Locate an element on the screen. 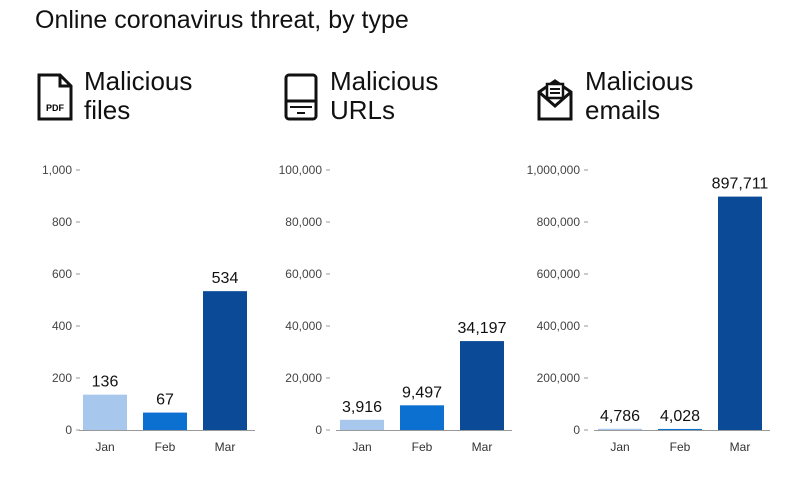  data-label: 9,497 is located at coordinates (422, 392).